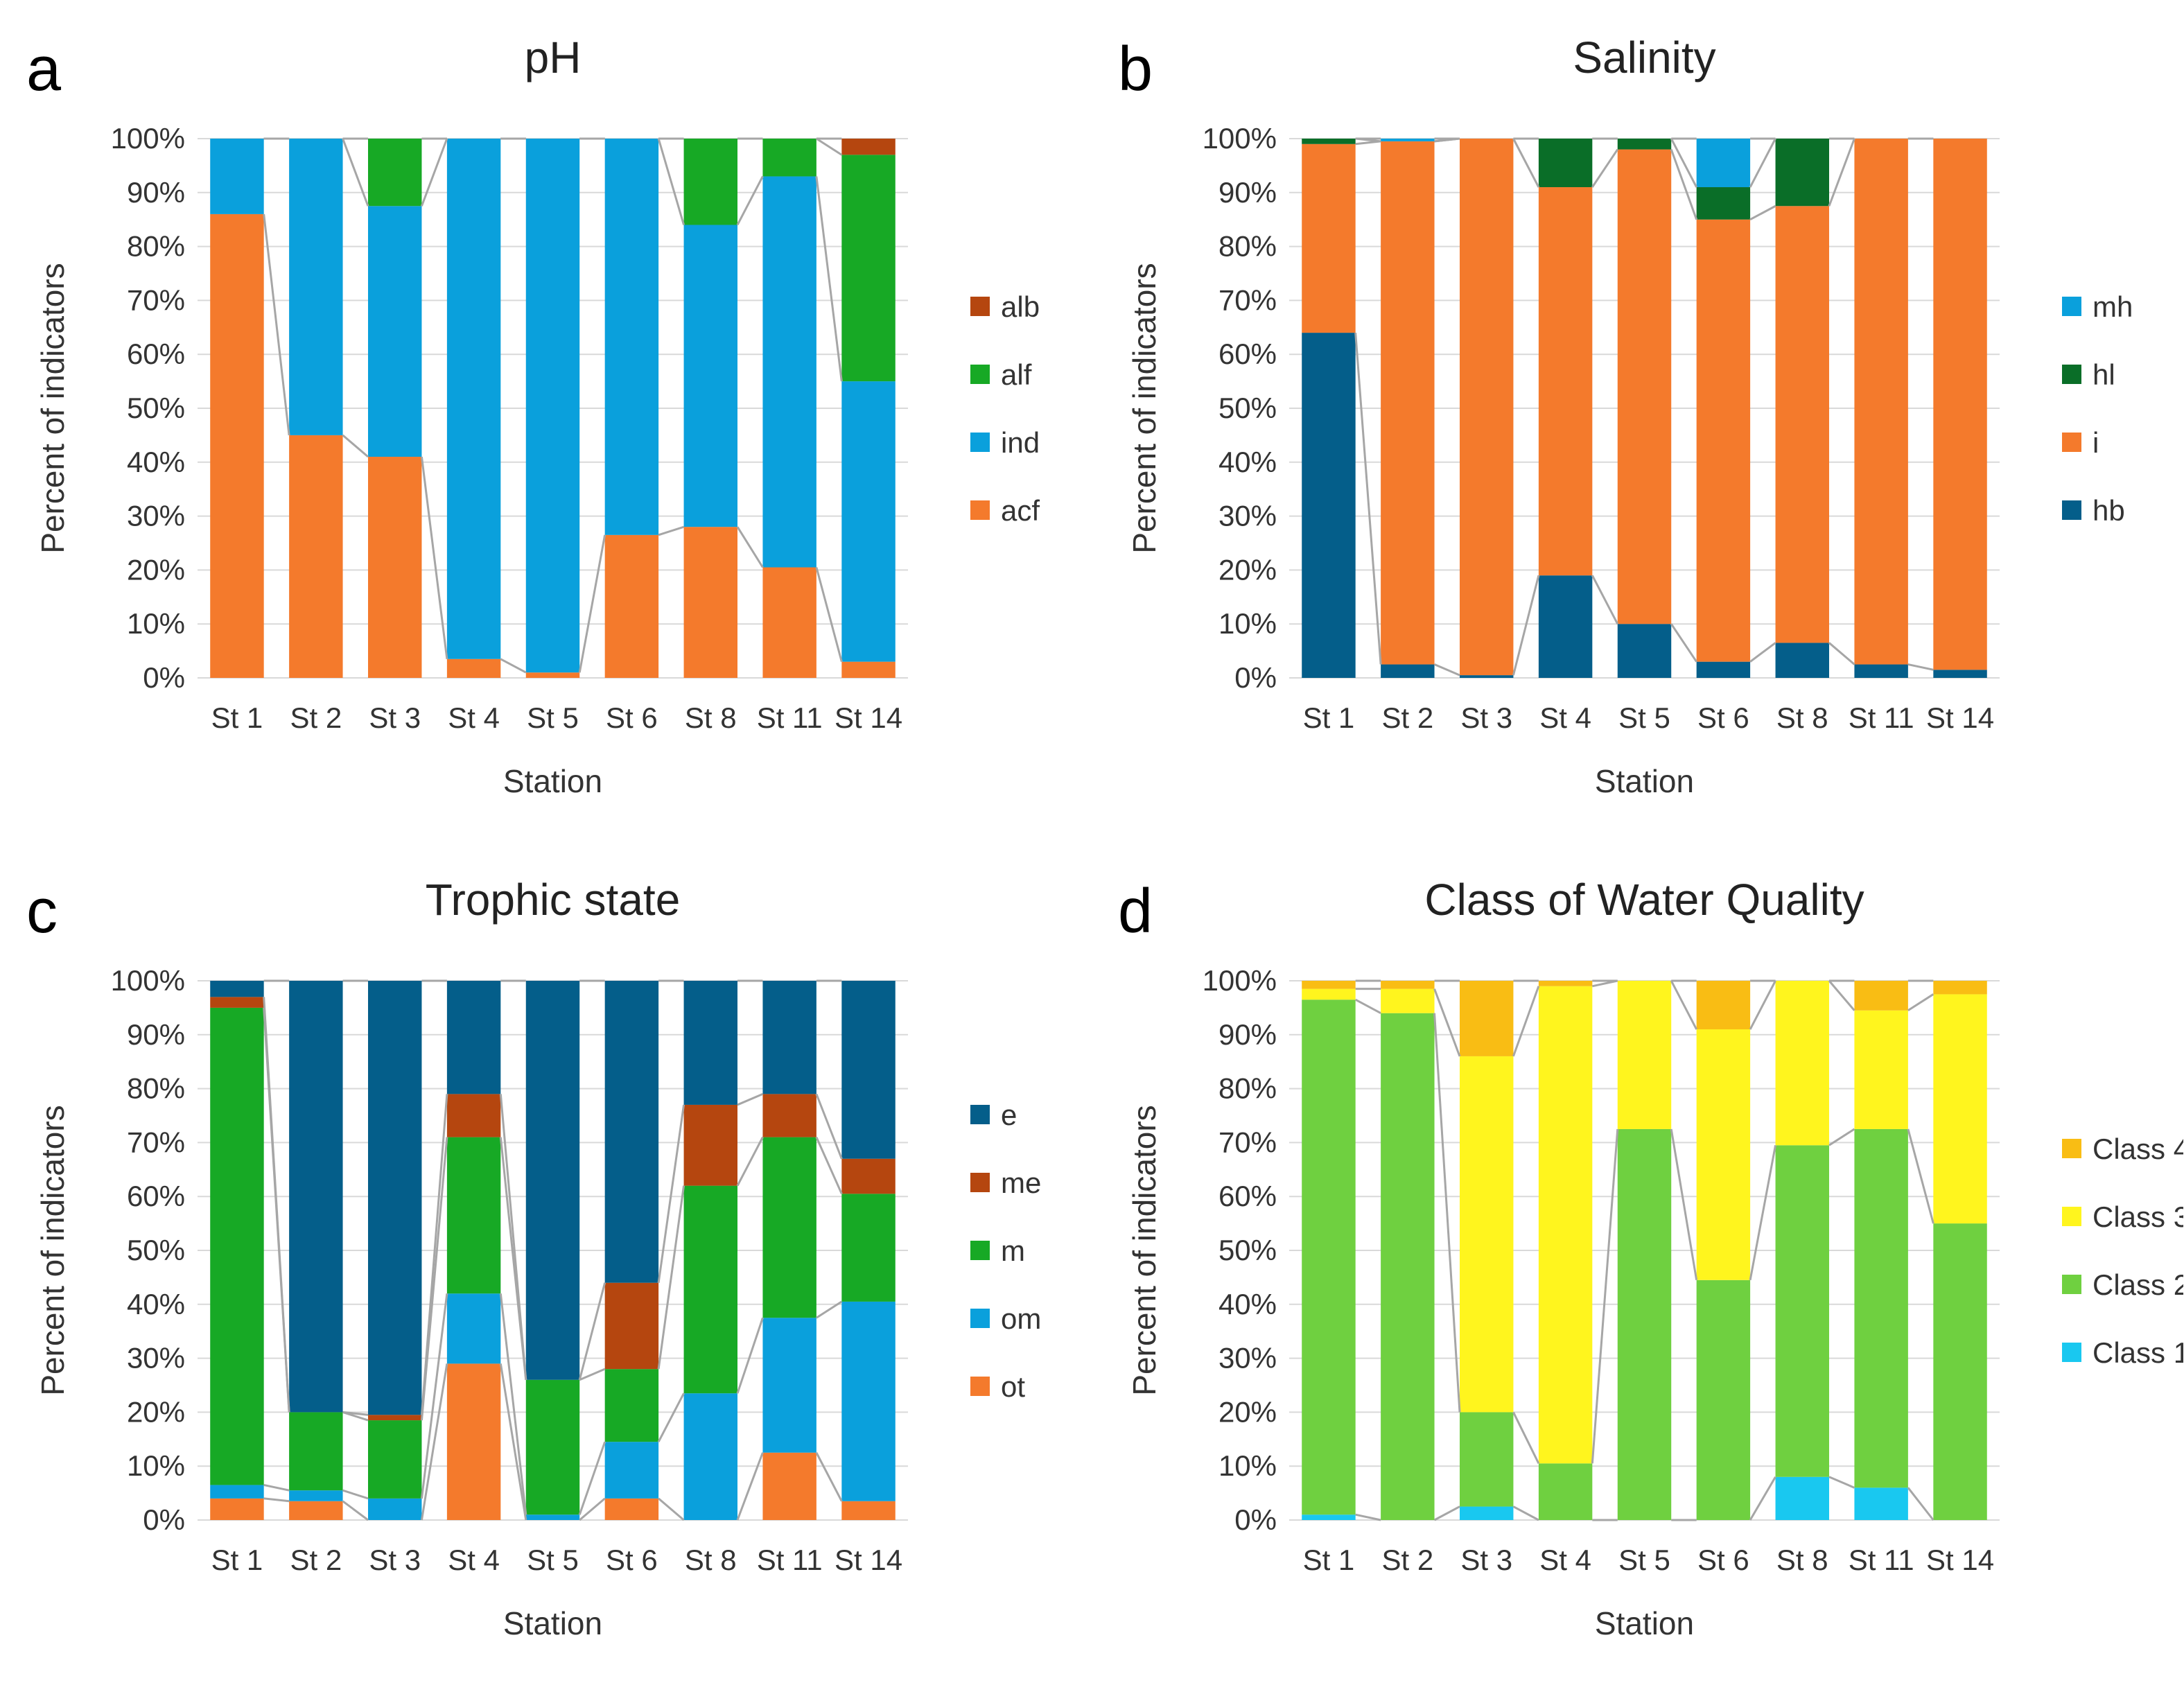  Describe the element at coordinates (868, 718) in the screenshot. I see `x-tick-label-a: St 14` at that location.